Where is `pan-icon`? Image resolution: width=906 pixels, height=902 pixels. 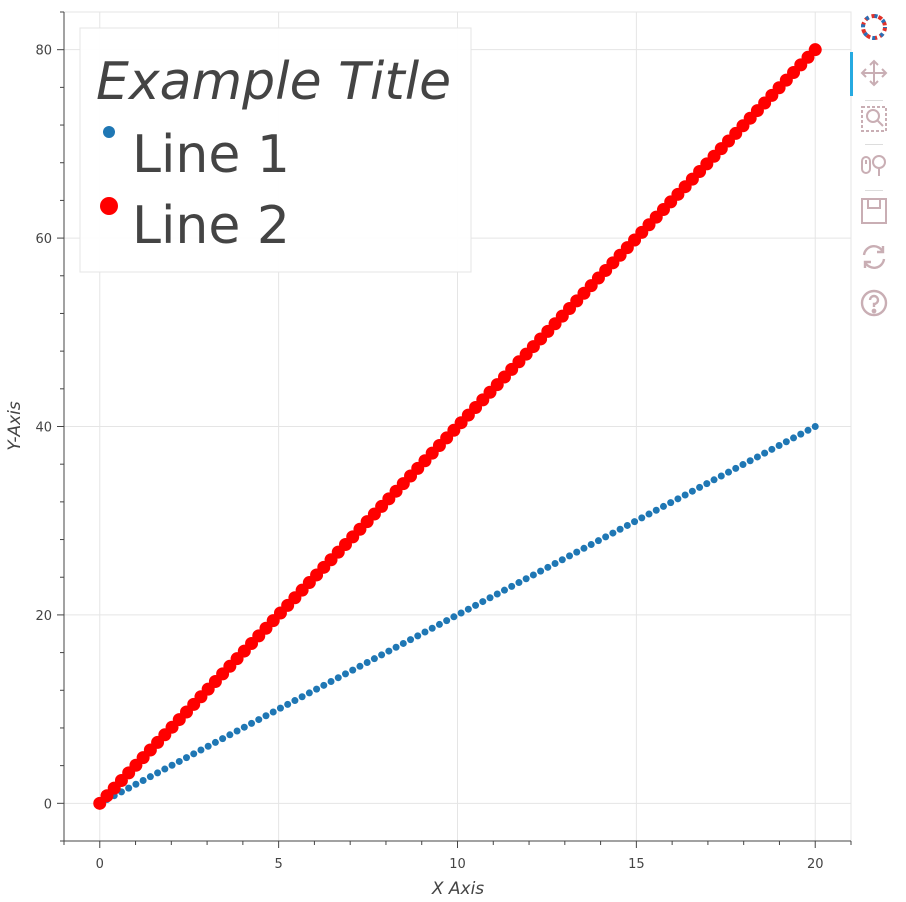
pan-icon is located at coordinates (874, 73).